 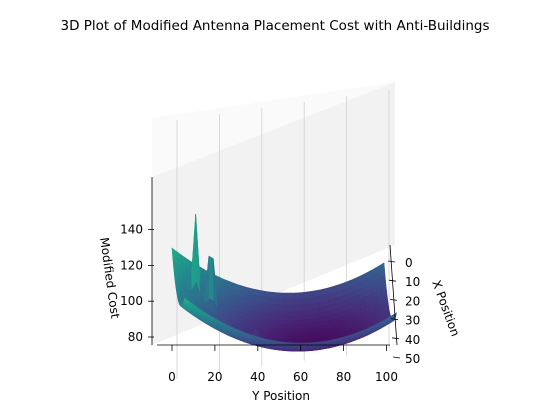 I want to click on z-tick-label: 120, so click(x=131, y=265).